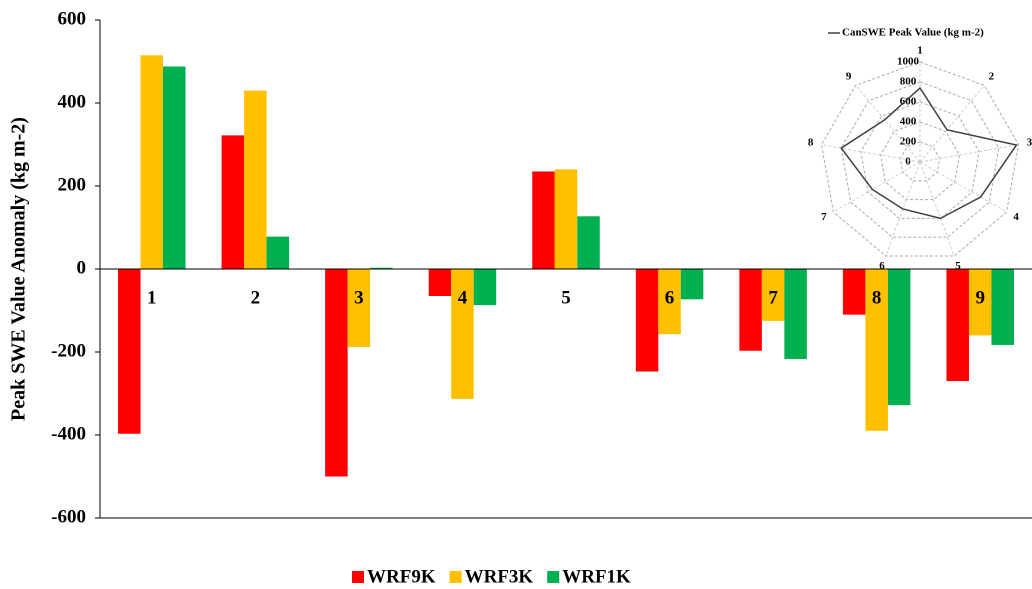 The image size is (1032, 589). What do you see at coordinates (913, 33) in the screenshot?
I see `legend-label: CanSWE Peak Value (kg m-2)` at bounding box center [913, 33].